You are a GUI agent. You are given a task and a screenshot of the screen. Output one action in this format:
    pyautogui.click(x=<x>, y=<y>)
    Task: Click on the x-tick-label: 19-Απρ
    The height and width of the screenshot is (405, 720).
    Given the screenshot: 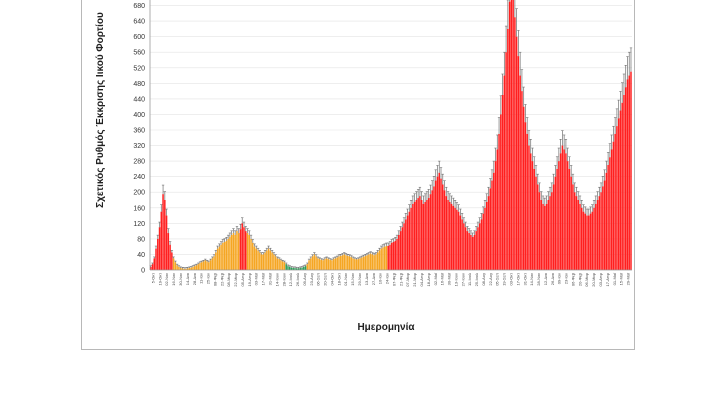 What is the action you would take?
    pyautogui.click(x=249, y=279)
    